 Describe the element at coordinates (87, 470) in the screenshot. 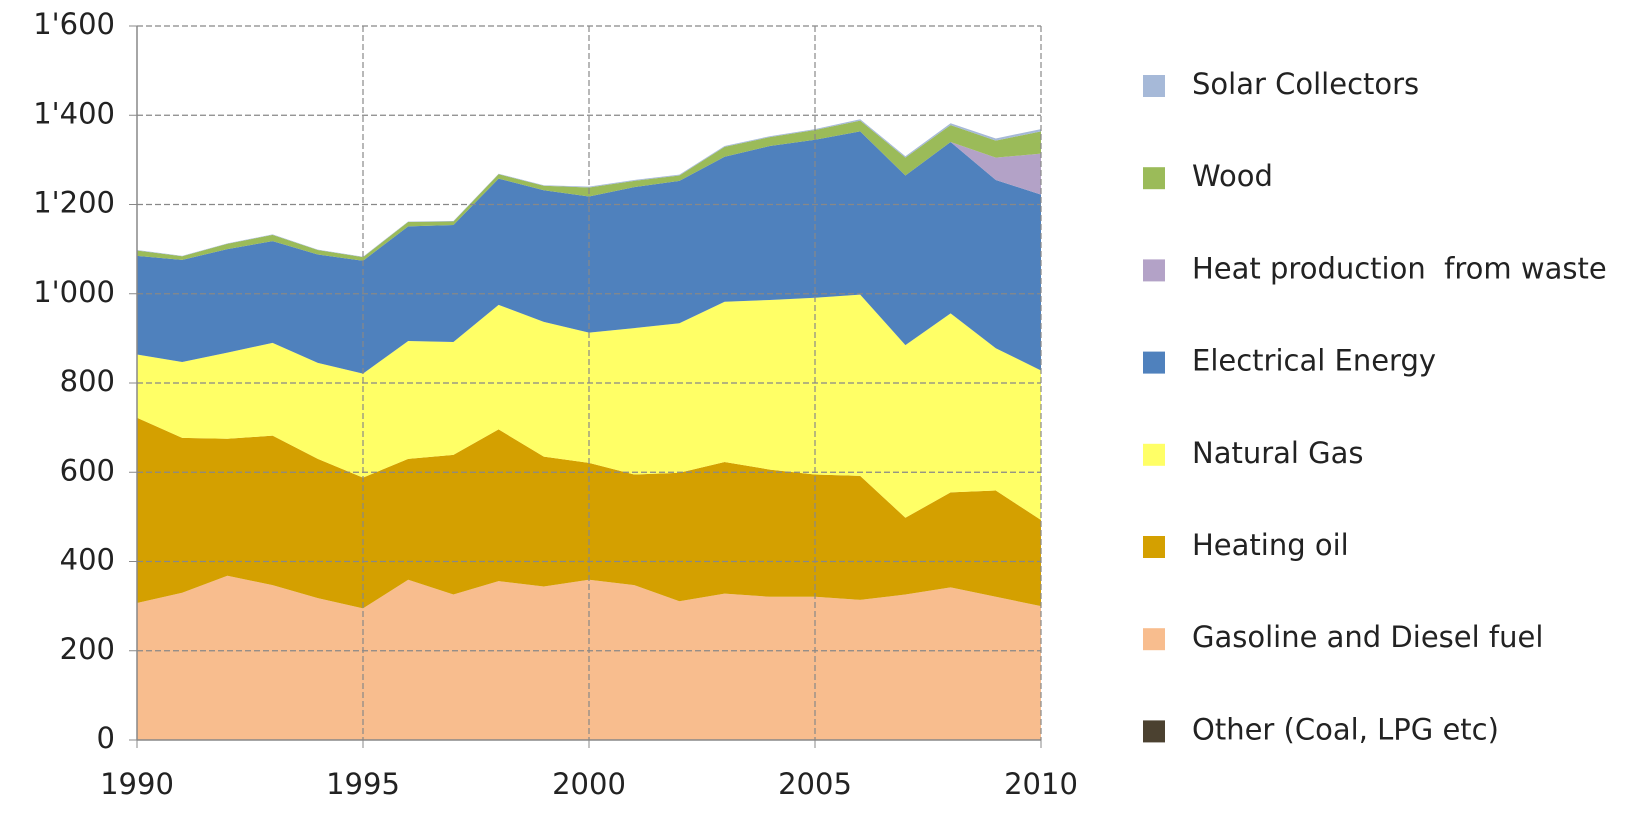

I see `y-tick-label: 600` at that location.